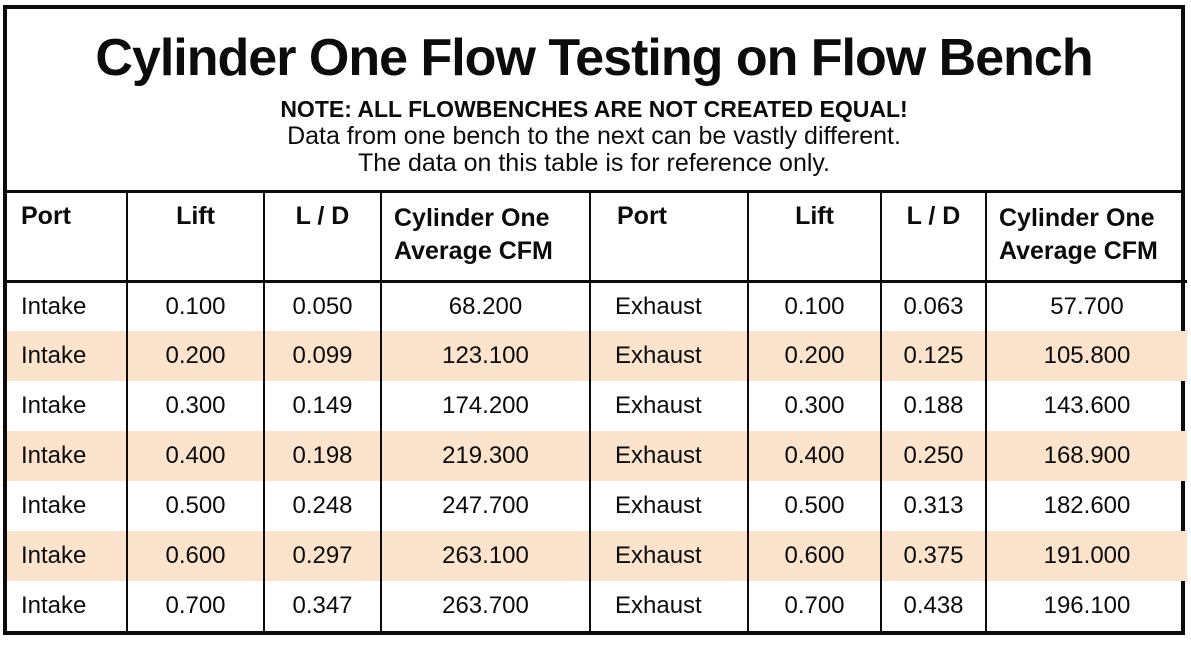 The image size is (1191, 645). I want to click on header-cfm-exhaust-line2: Average CFM, so click(1078, 250).